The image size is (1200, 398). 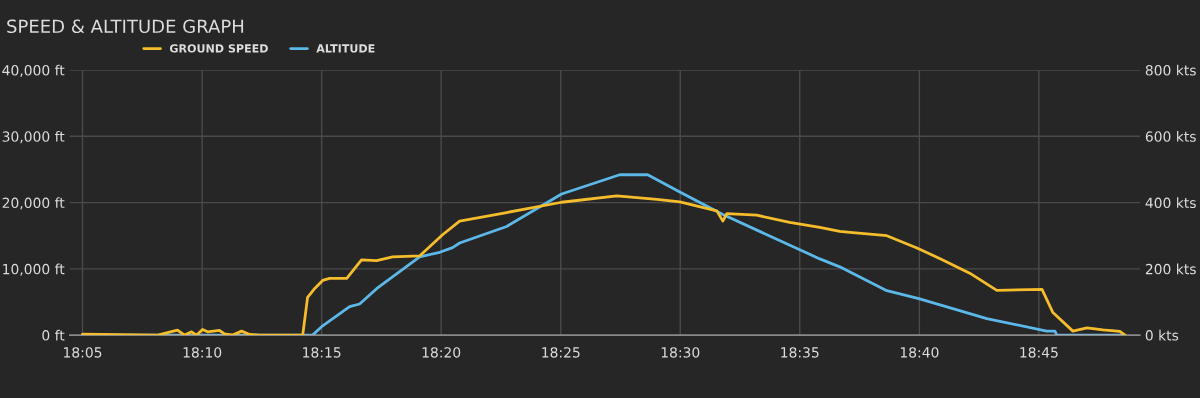 What do you see at coordinates (1170, 203) in the screenshot?
I see `y2-tick-label: 400 kts` at bounding box center [1170, 203].